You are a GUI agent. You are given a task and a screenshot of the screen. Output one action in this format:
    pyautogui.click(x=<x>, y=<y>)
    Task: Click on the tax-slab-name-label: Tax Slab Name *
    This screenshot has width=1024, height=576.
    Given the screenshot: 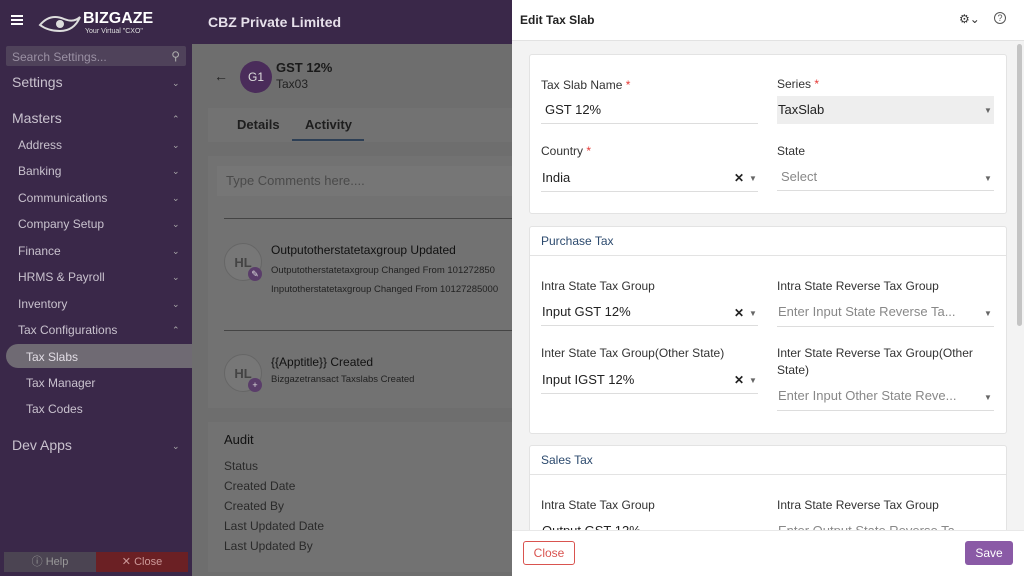 What is the action you would take?
    pyautogui.click(x=586, y=85)
    